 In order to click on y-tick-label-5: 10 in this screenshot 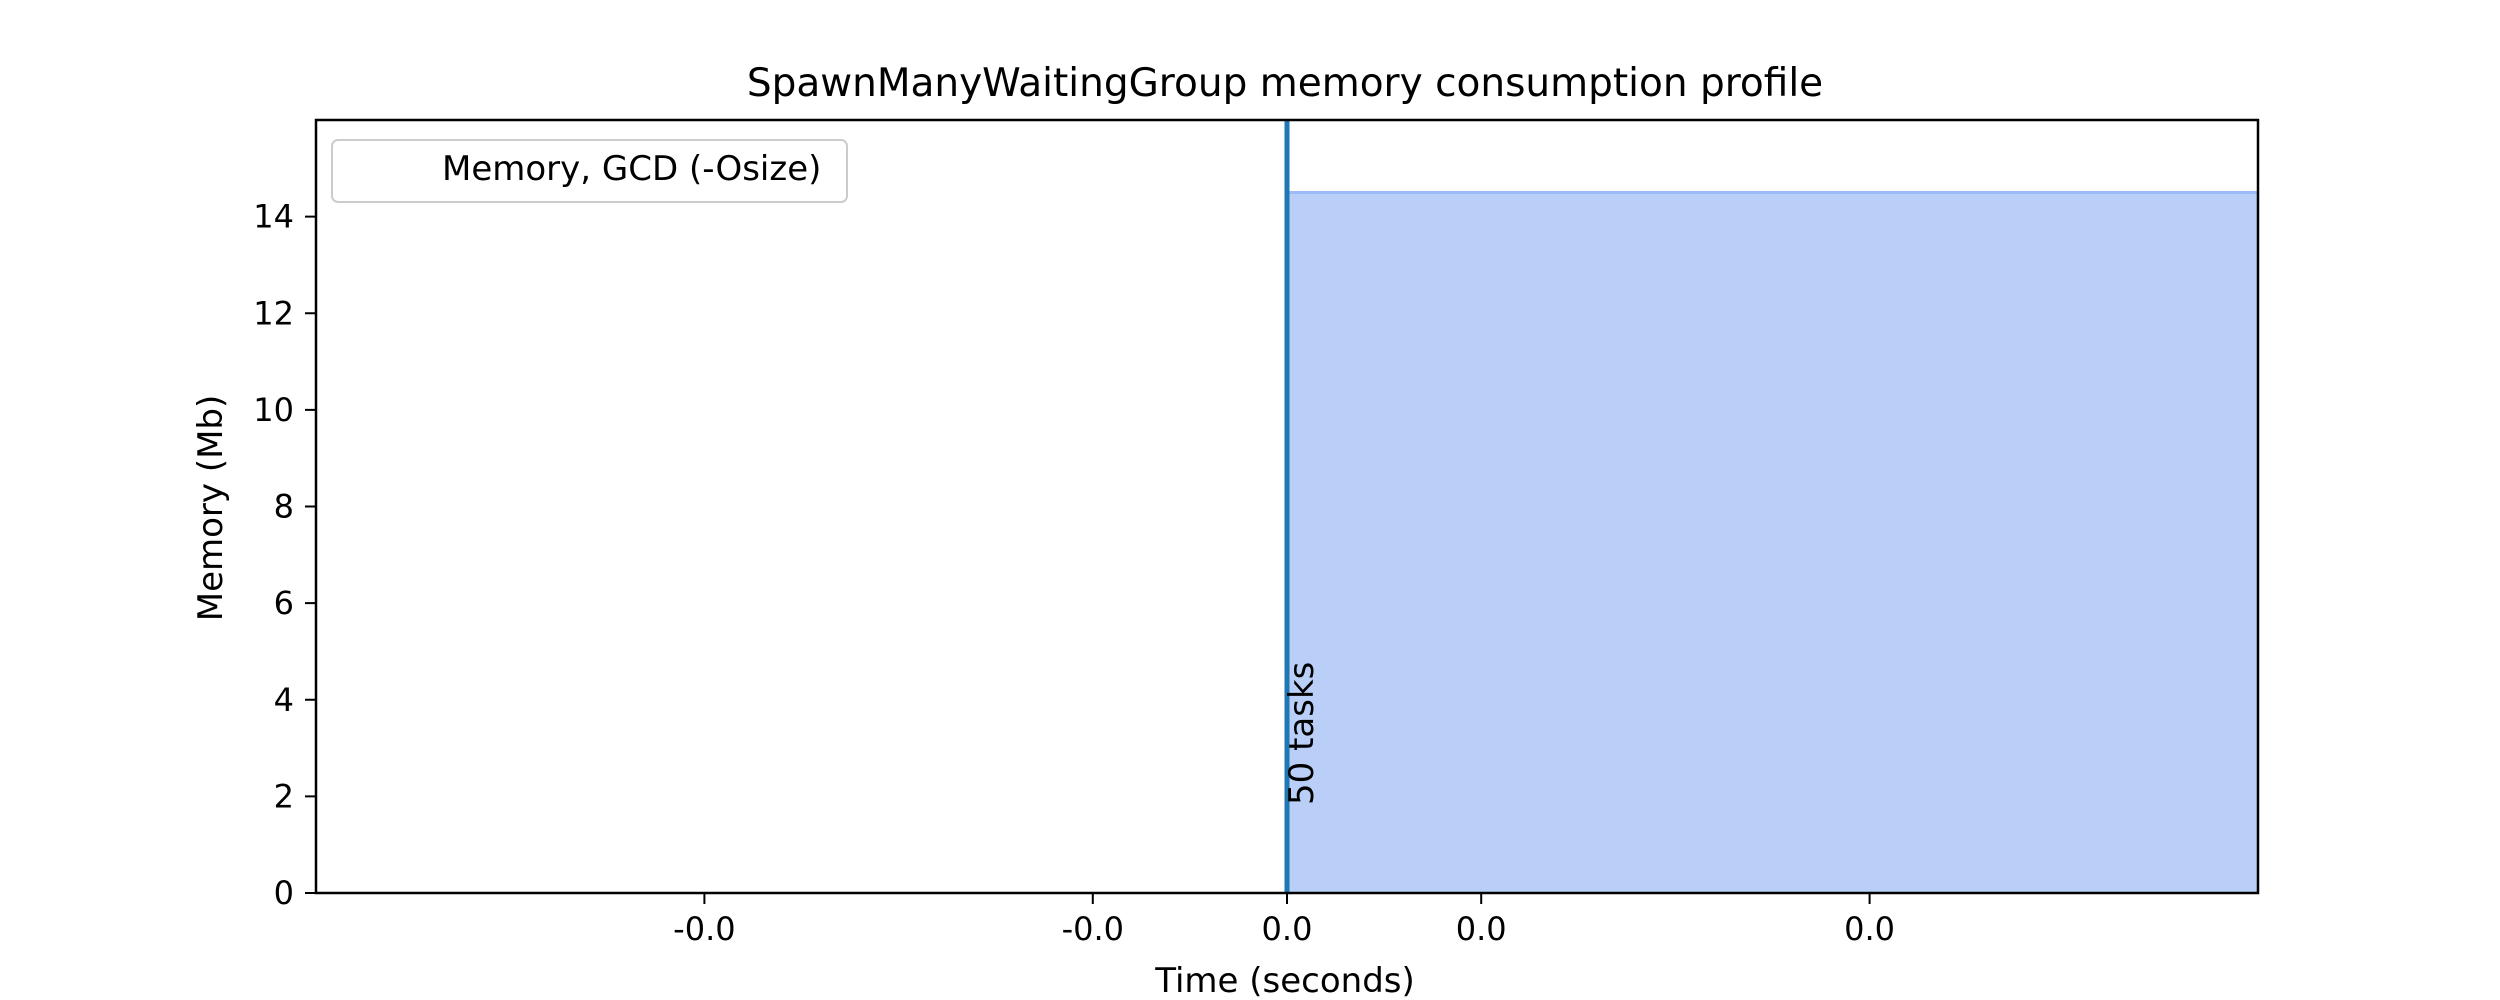, I will do `click(273, 410)`.